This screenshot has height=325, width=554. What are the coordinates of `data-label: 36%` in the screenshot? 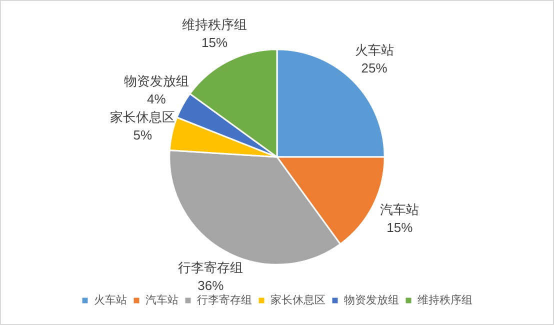 It's located at (211, 286).